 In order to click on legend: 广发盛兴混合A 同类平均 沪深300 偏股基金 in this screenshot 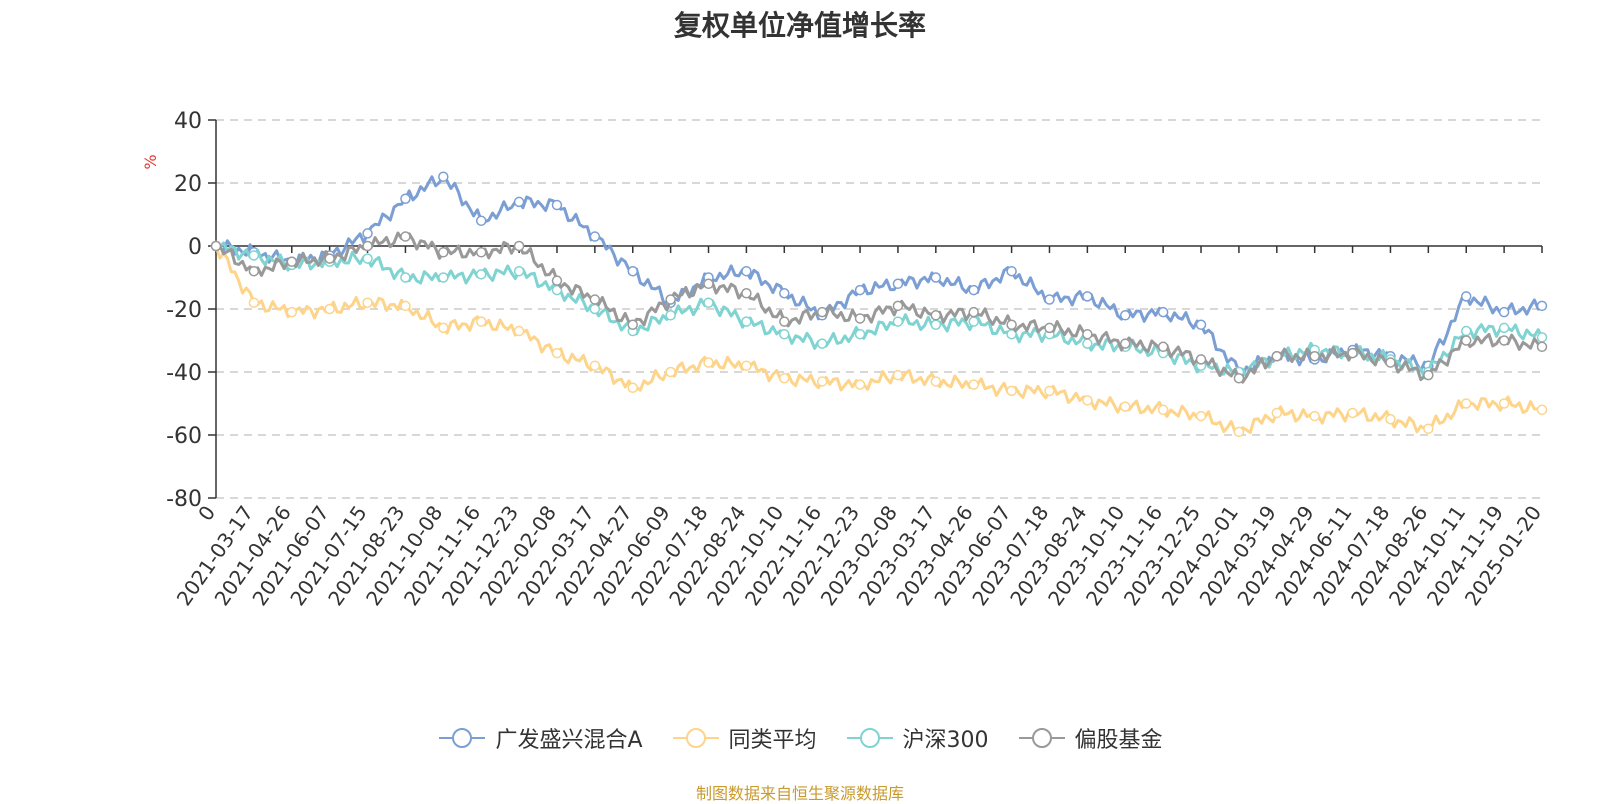, I will do `click(800, 738)`.